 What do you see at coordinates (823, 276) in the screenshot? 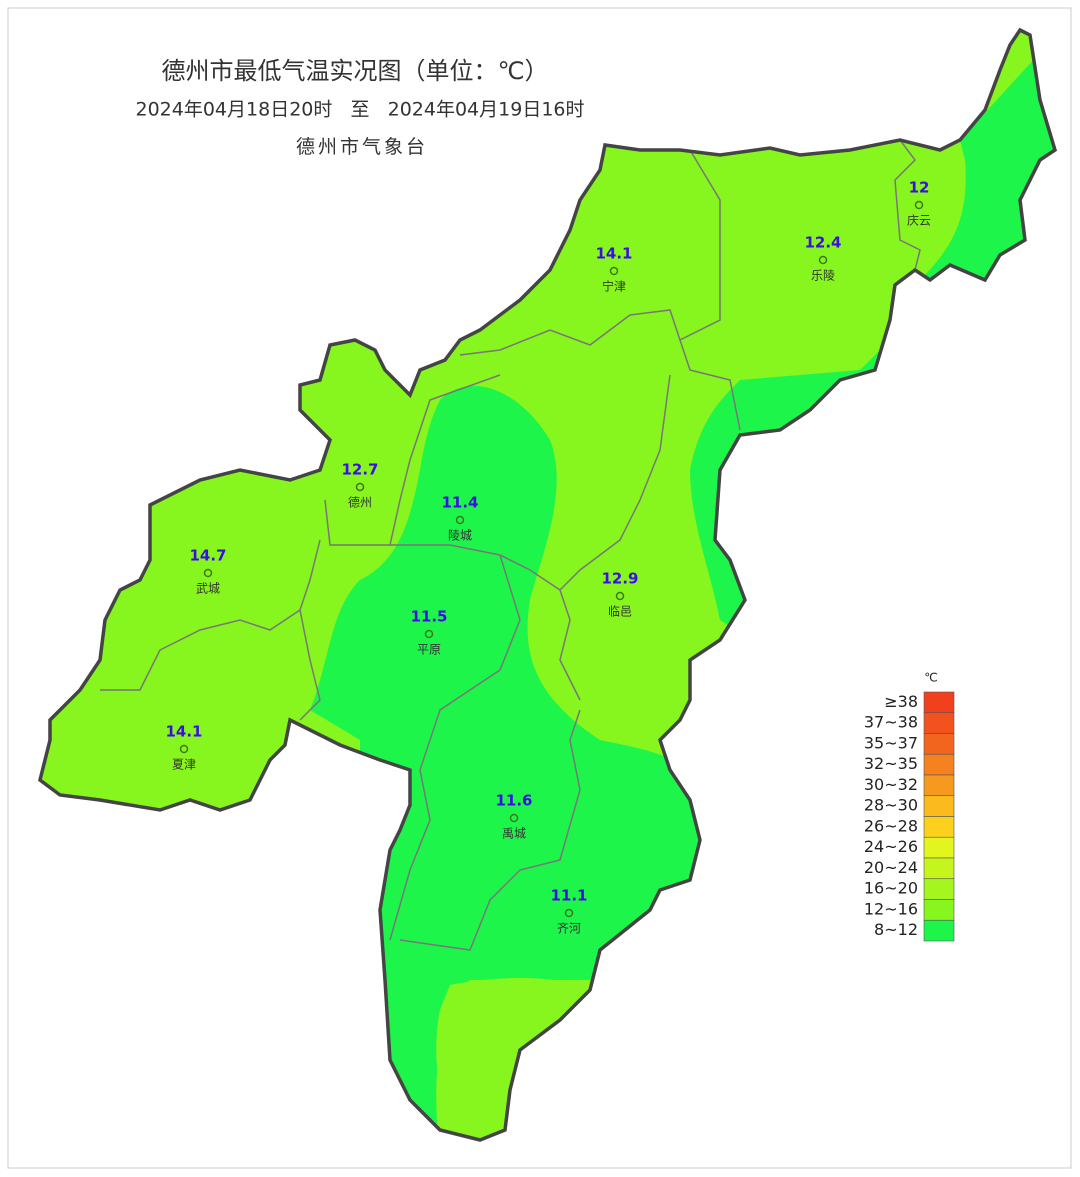
I see `station-name: 乐陵` at bounding box center [823, 276].